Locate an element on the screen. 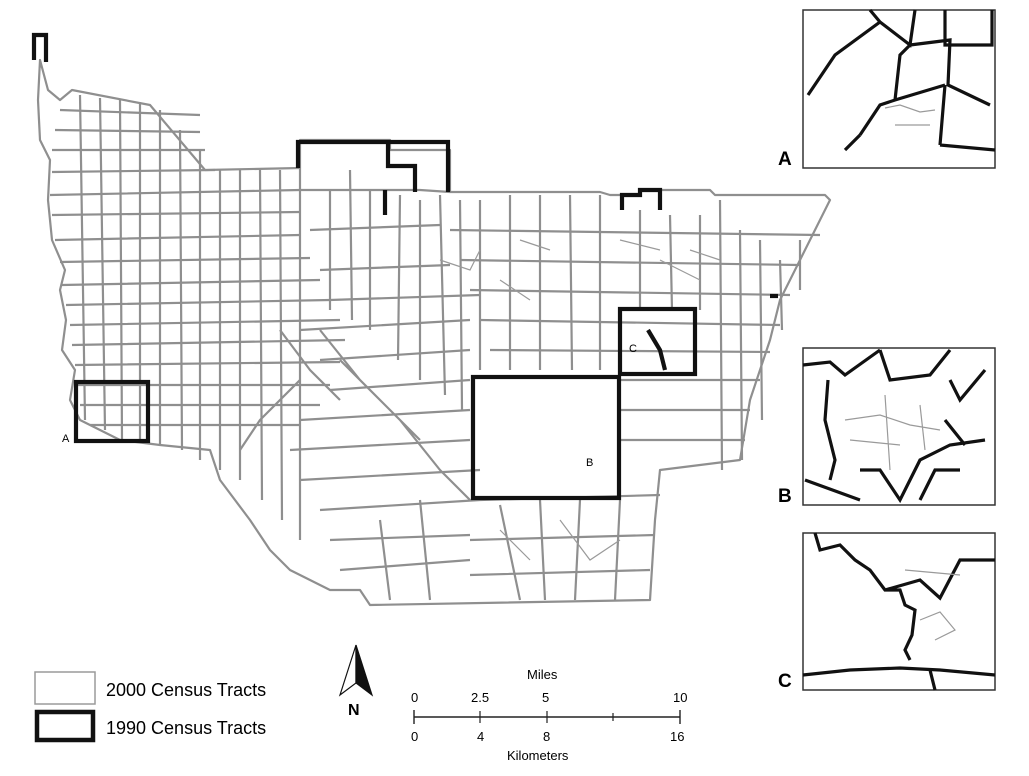 Image resolution: width=1029 pixels, height=776 pixels. inset-c-label: C is located at coordinates (785, 681).